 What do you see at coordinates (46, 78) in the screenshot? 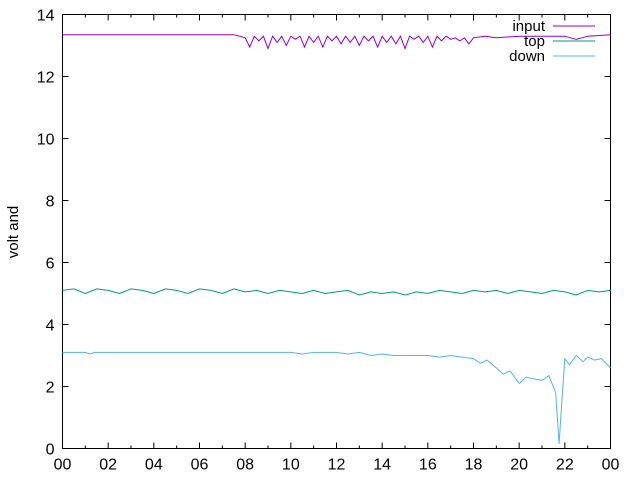
I see `y-tick-label: 12` at bounding box center [46, 78].